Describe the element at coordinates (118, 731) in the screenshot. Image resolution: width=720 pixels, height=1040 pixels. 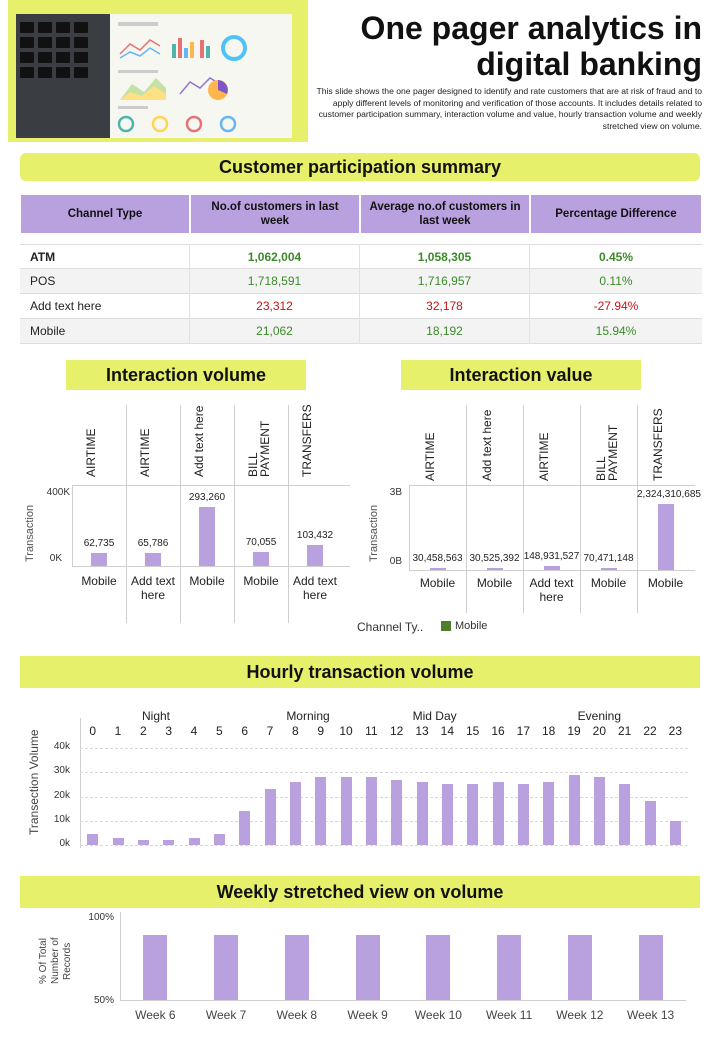
I see `hour-label: 1` at that location.